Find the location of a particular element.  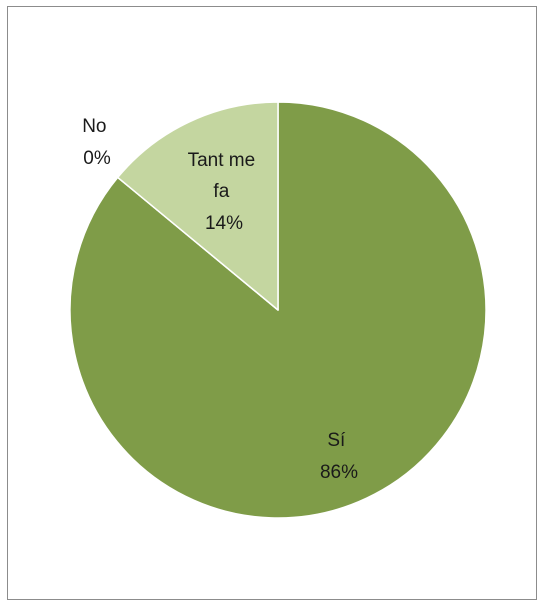

slice-label-tant-me-fa-name-line1: Tant me is located at coordinates (222, 160).